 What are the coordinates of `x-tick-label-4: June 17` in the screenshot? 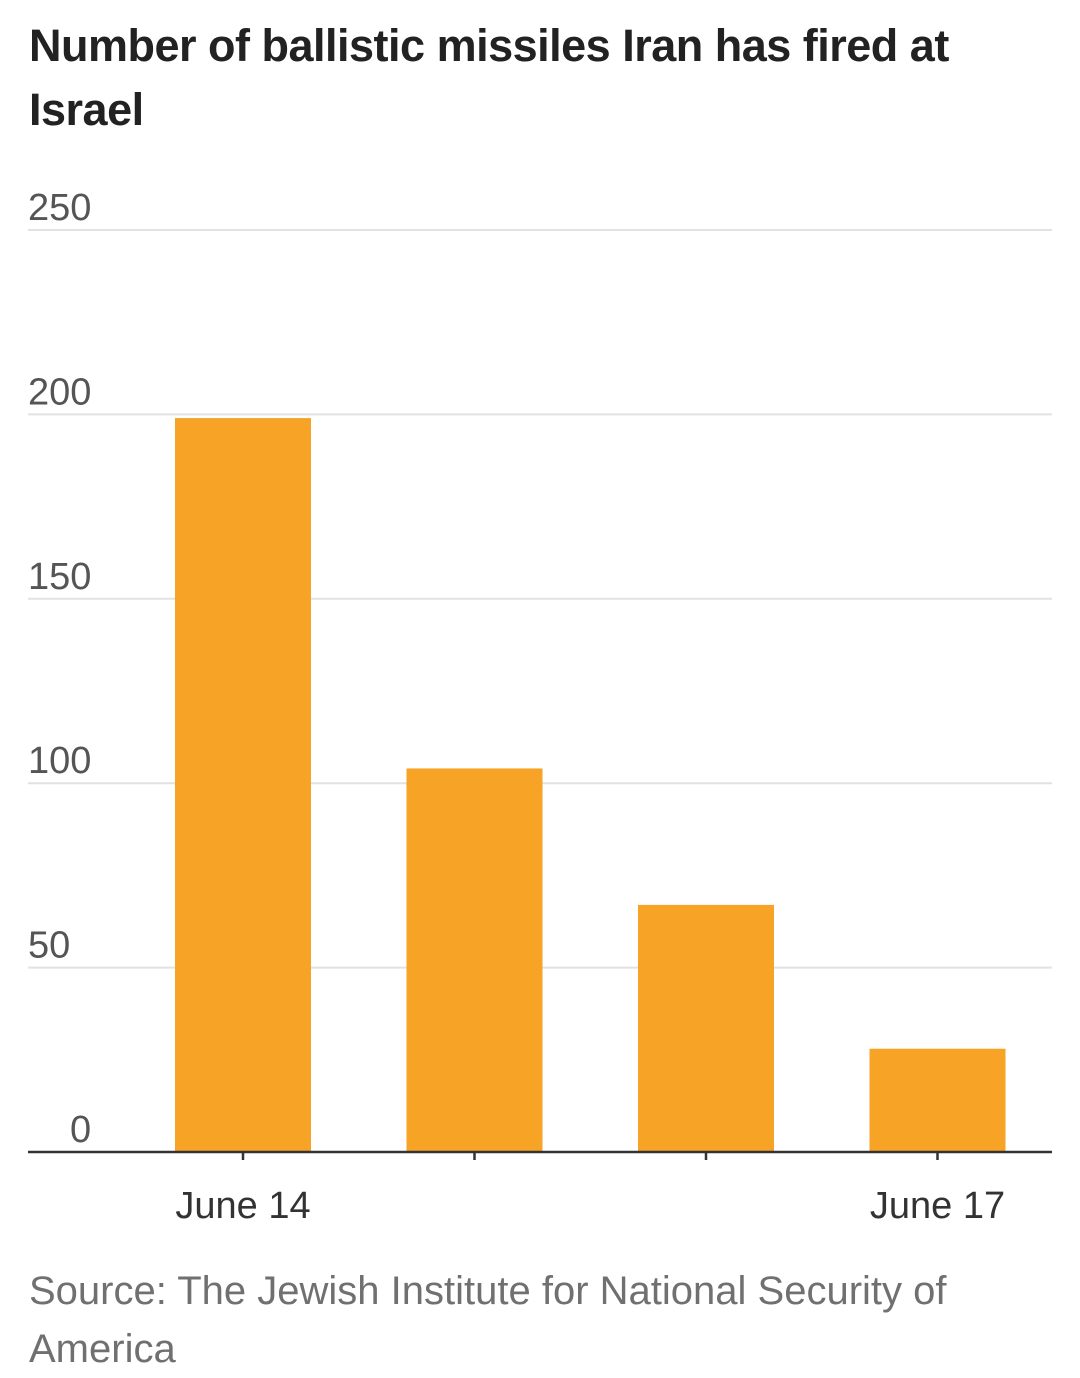 It's located at (937, 1206).